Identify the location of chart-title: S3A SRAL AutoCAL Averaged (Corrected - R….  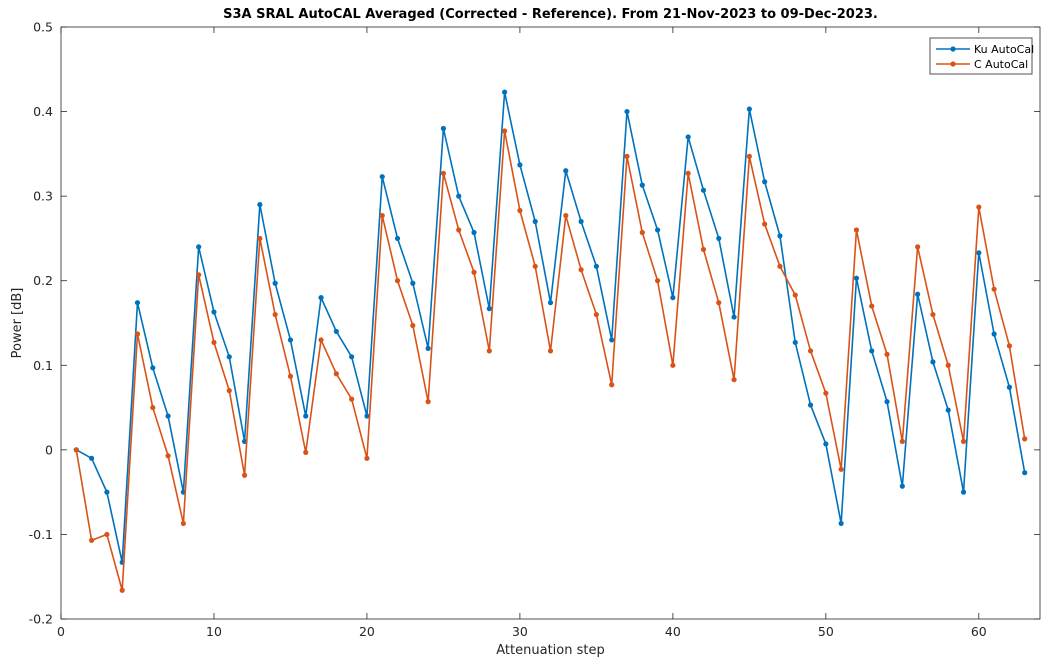
(550, 14).